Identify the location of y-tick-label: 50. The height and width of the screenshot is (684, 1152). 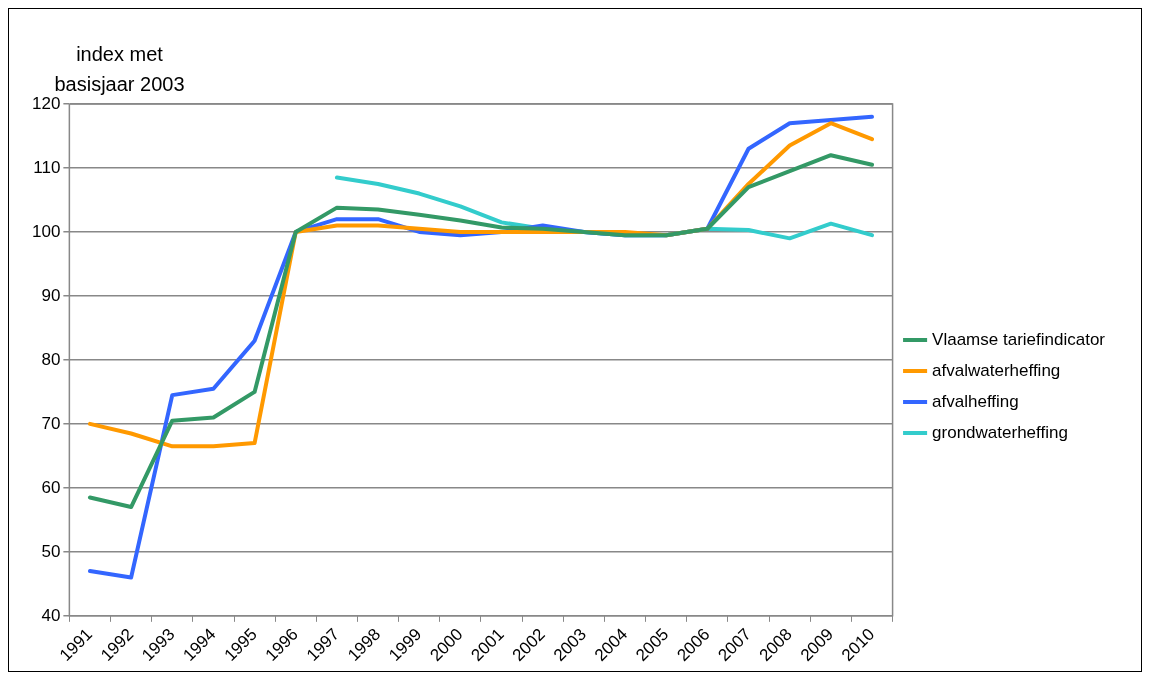
(51, 551).